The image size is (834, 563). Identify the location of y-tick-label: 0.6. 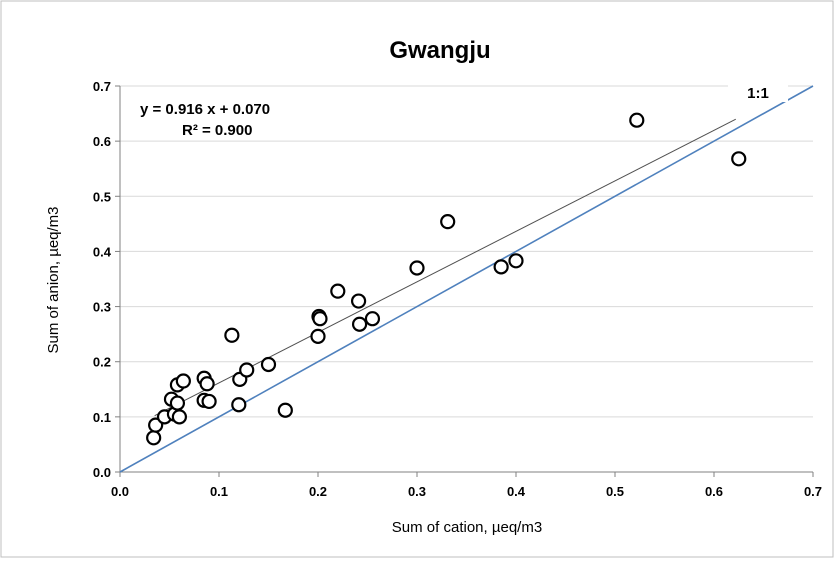
(102, 141).